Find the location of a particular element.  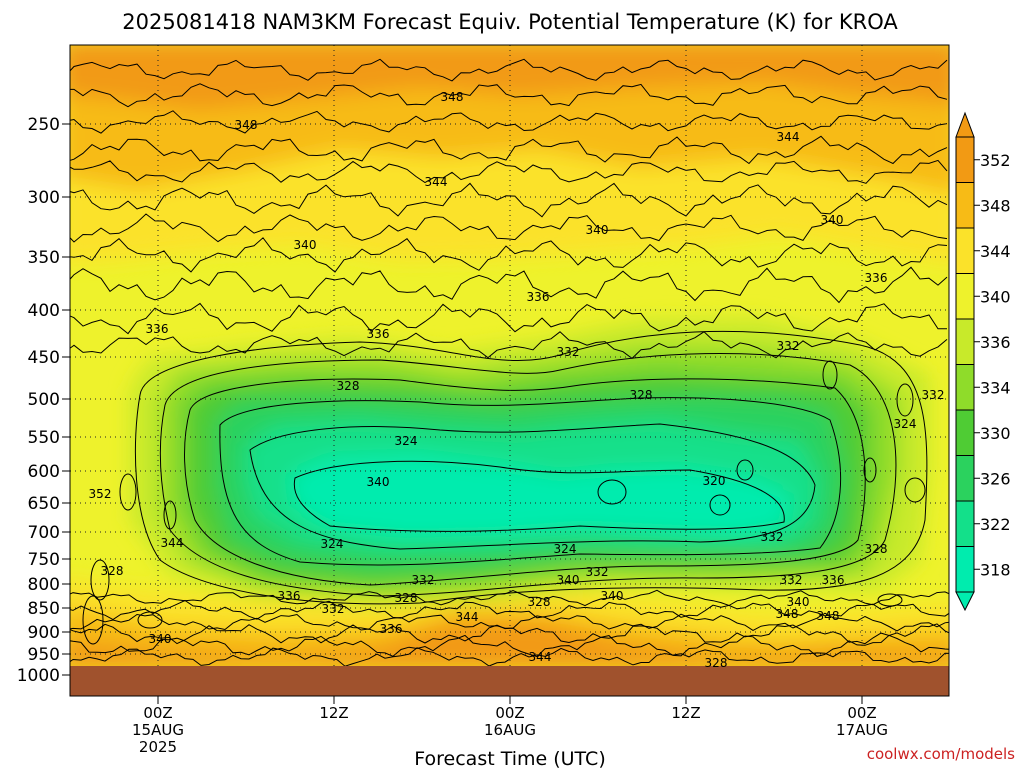

colorbar-top-arrow is located at coordinates (965, 124).